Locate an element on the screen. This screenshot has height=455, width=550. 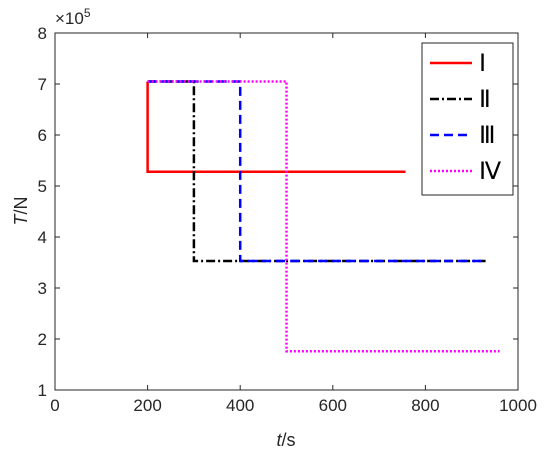
x-axis-label: t/s is located at coordinates (285, 440).